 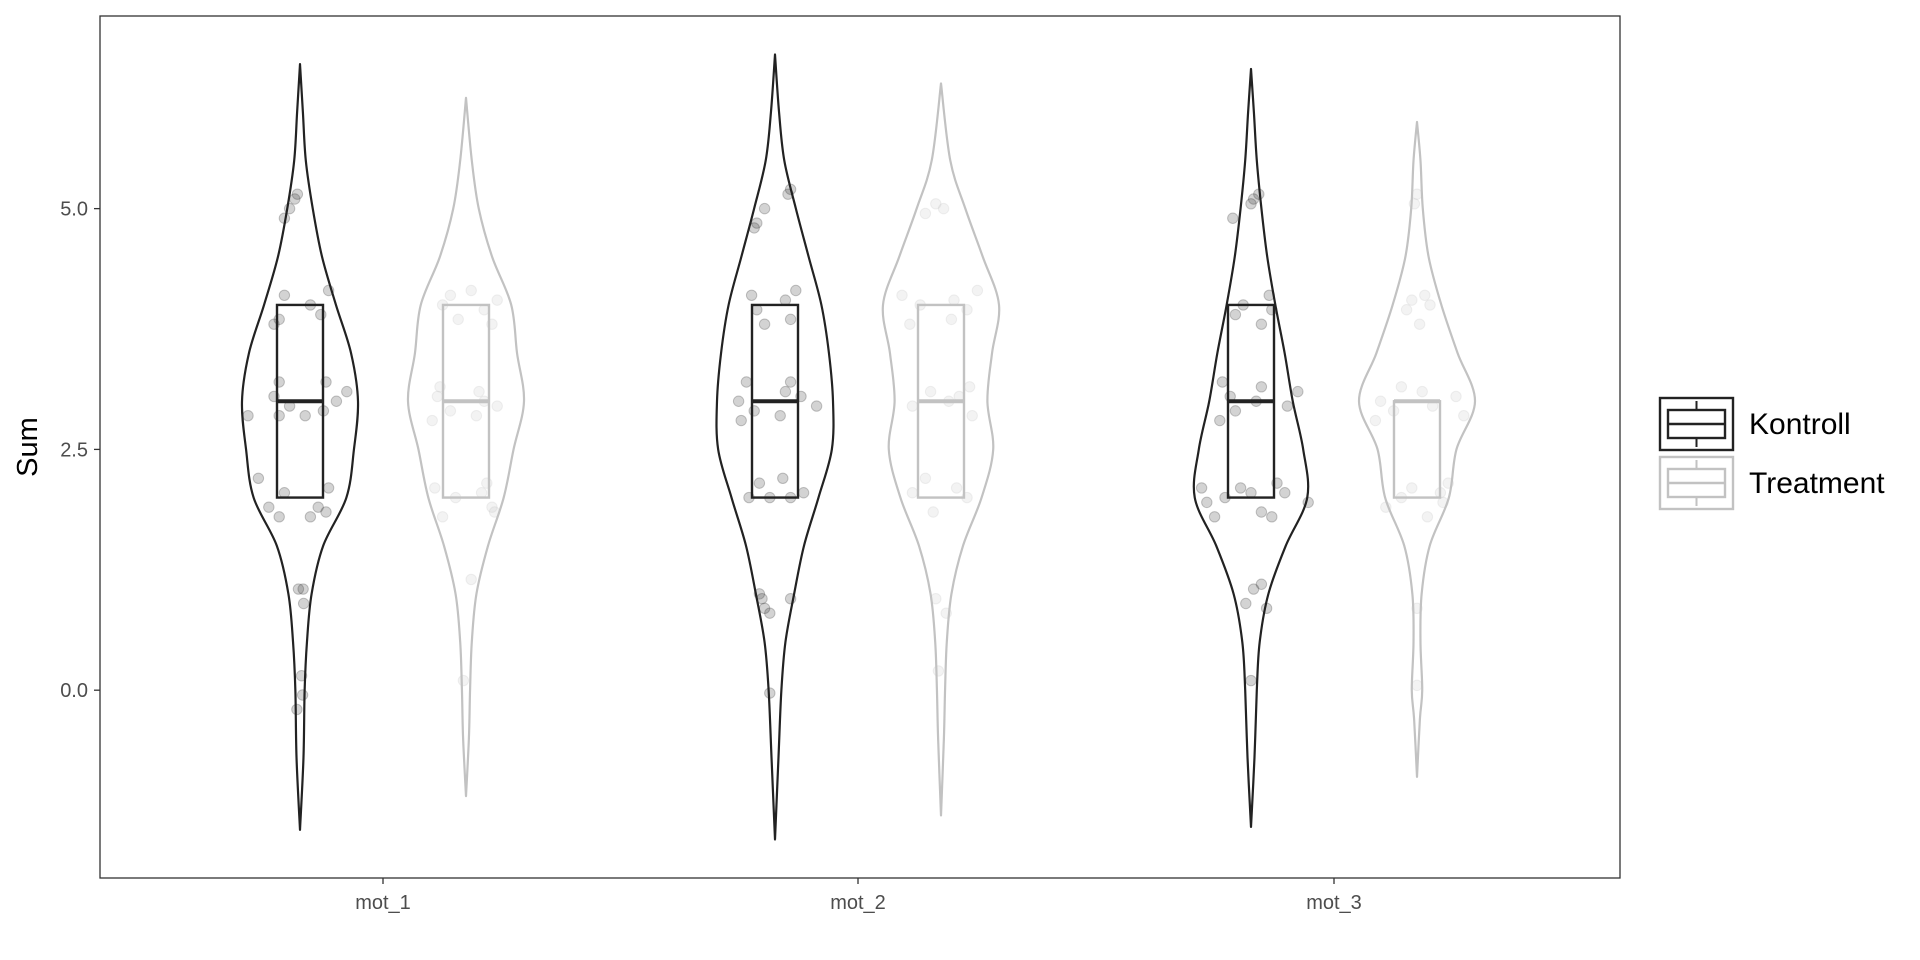 I want to click on x-tick-label: mot_3, so click(x=1334, y=903).